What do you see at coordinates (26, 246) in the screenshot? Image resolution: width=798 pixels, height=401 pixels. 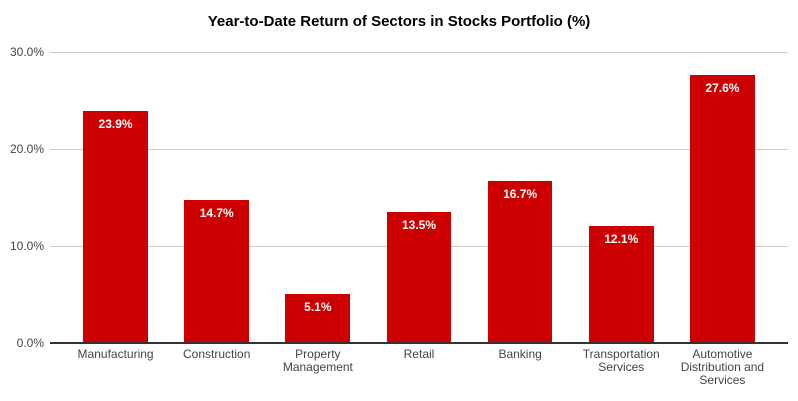 I see `y-tick-label: 10.0%` at bounding box center [26, 246].